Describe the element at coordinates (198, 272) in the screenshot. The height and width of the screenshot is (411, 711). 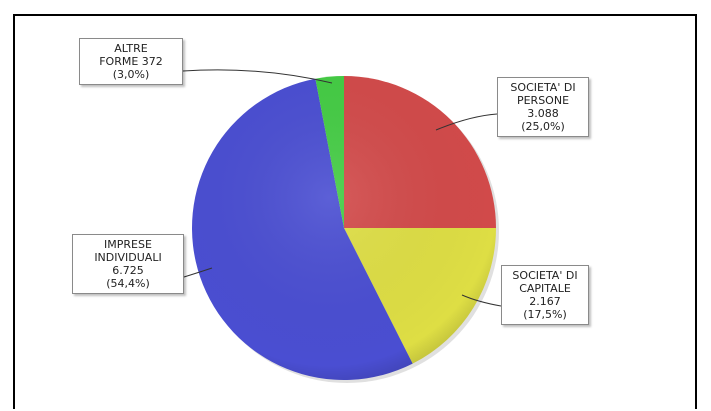
I see `leader-line-imprese-individuali` at that location.